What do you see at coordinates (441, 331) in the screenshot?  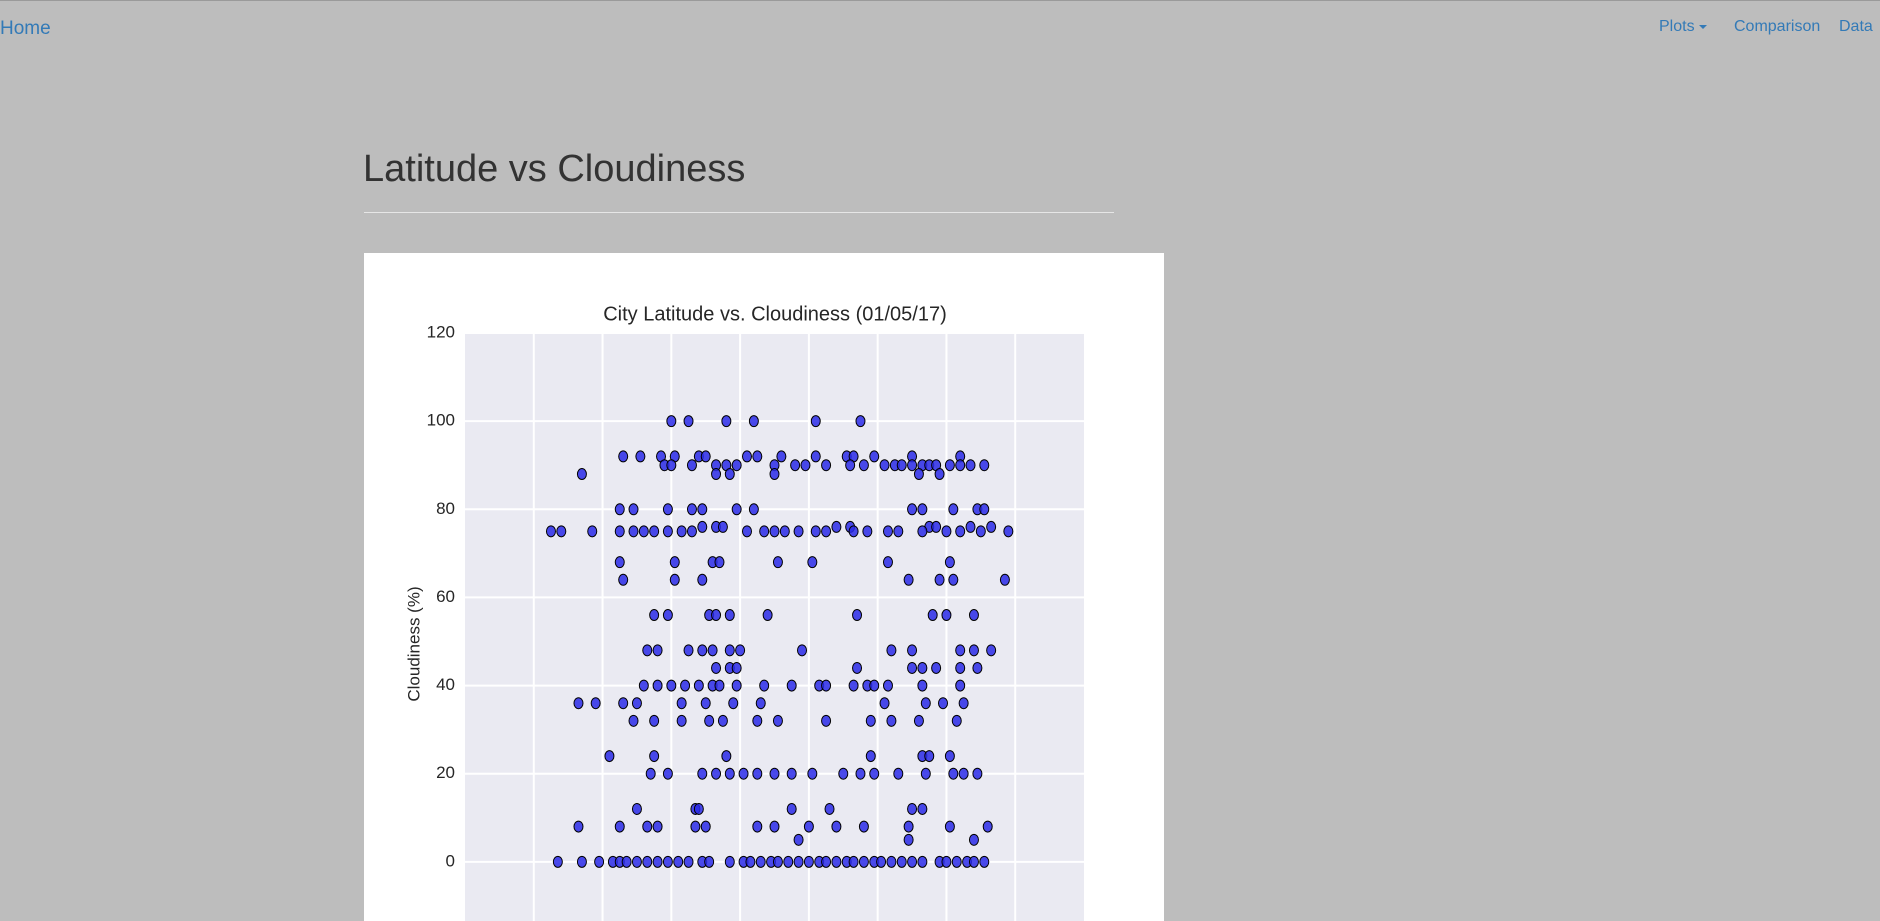 I see `y-tick-label: 120` at bounding box center [441, 331].